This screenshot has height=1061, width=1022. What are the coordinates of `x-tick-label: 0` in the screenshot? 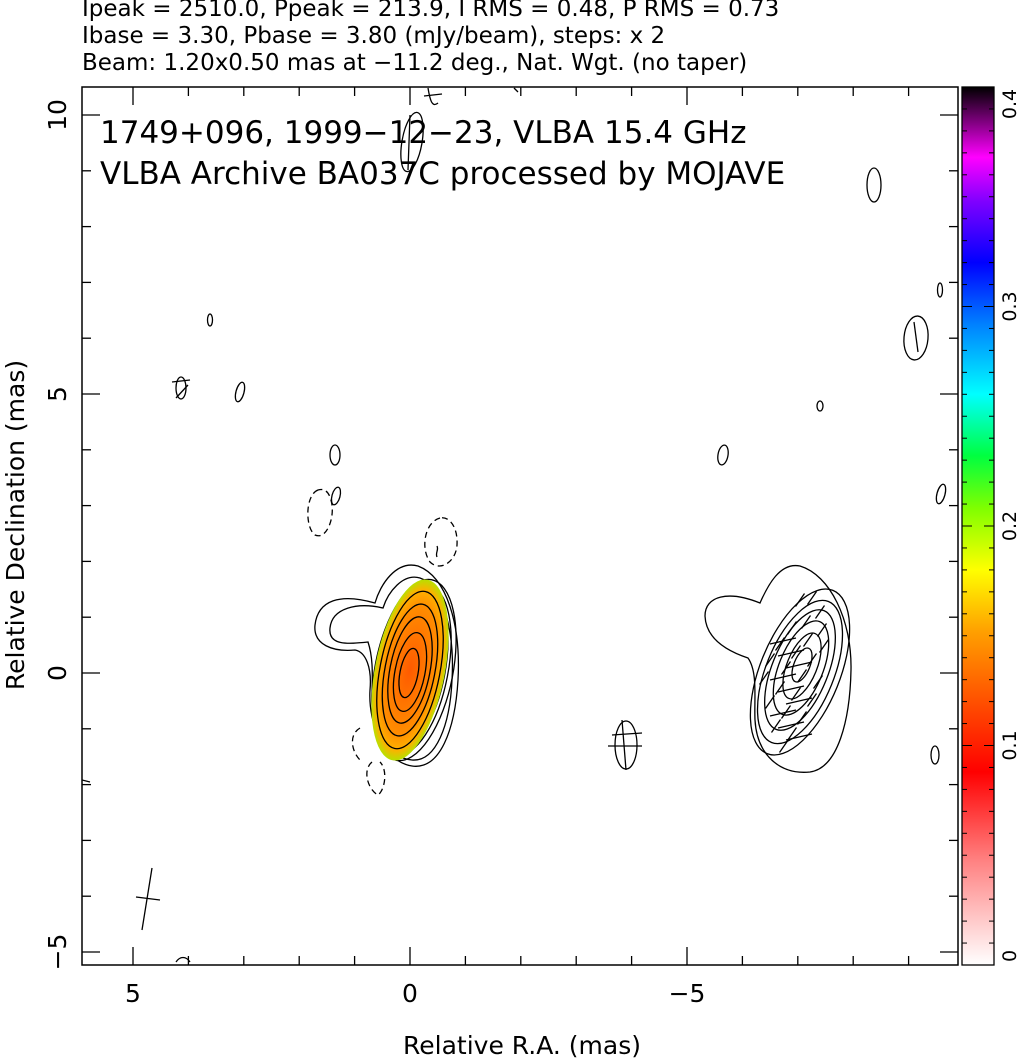 It's located at (410, 993).